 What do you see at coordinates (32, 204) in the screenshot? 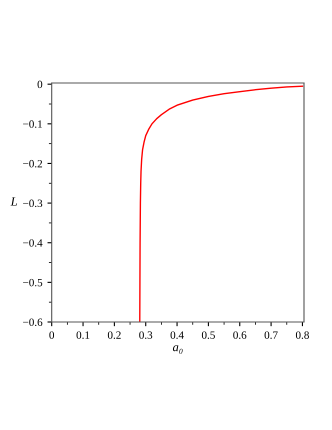
I see `y-tick-label: −0.3` at bounding box center [32, 204].